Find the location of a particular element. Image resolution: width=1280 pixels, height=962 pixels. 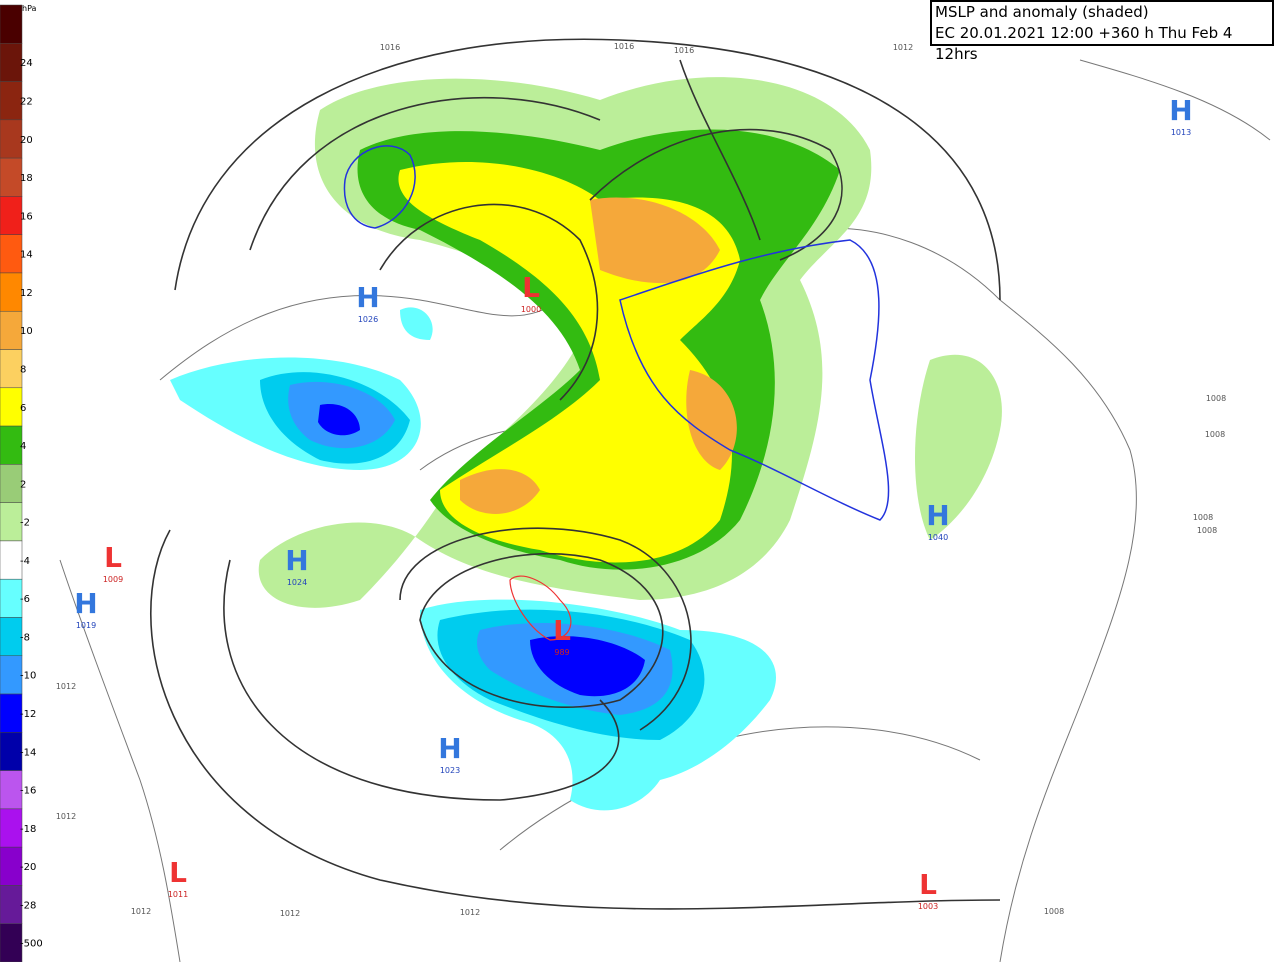

colorbar-label: 18 is located at coordinates (26, 178).